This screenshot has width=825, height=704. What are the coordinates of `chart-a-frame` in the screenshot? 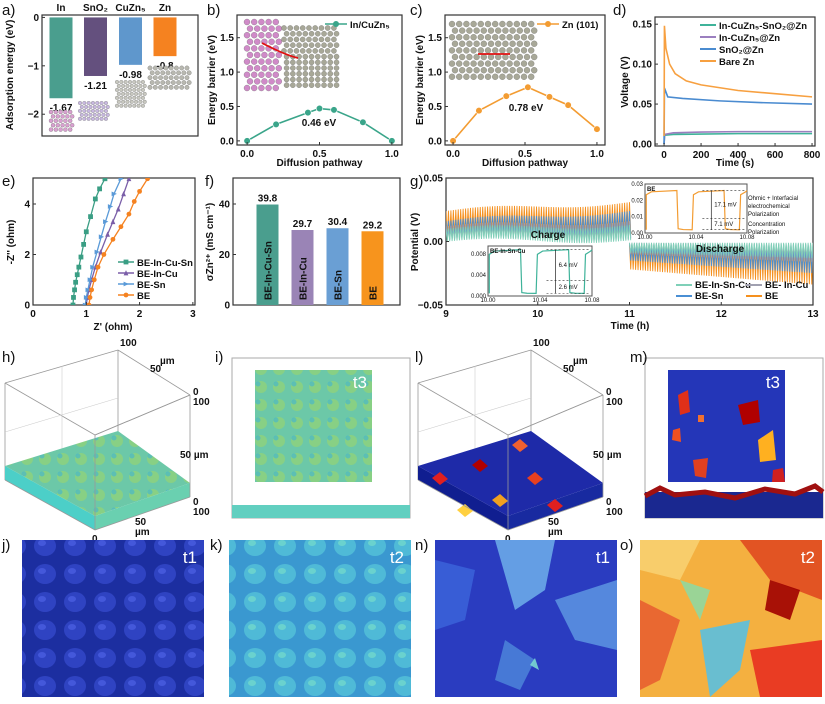 It's located at (120, 75).